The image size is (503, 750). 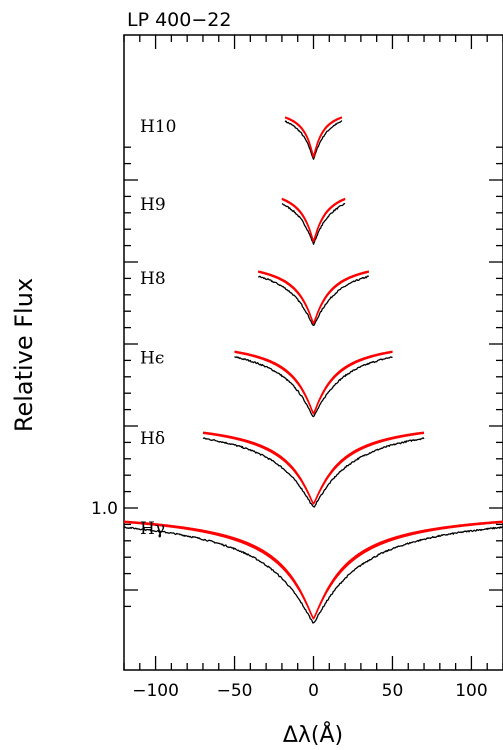 What do you see at coordinates (179, 20) in the screenshot?
I see `chart-title: LP 400−22` at bounding box center [179, 20].